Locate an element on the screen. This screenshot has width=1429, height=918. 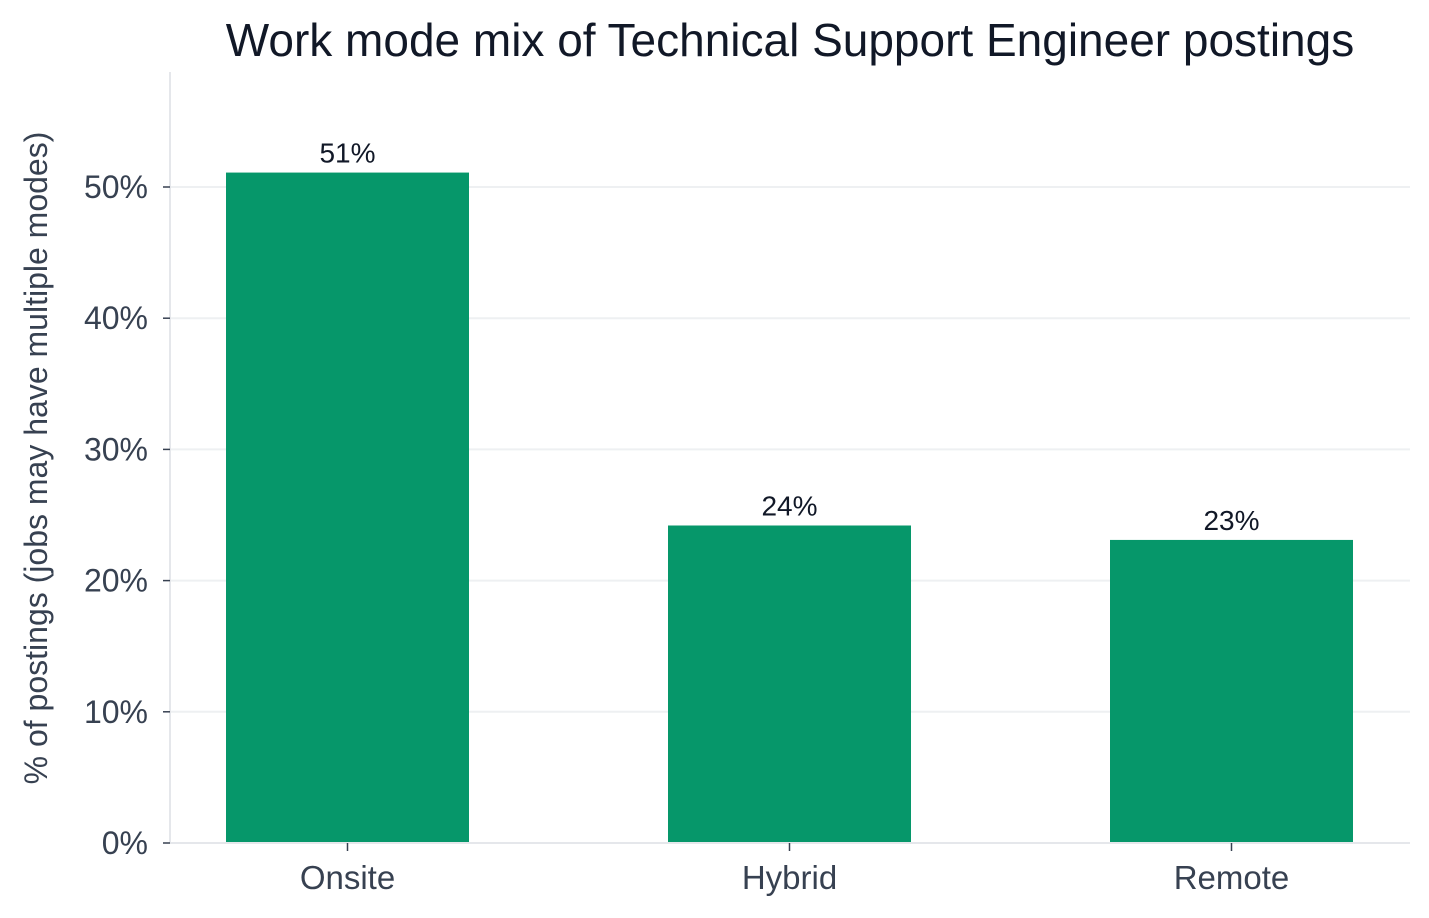
data-label: 24% is located at coordinates (789, 505).